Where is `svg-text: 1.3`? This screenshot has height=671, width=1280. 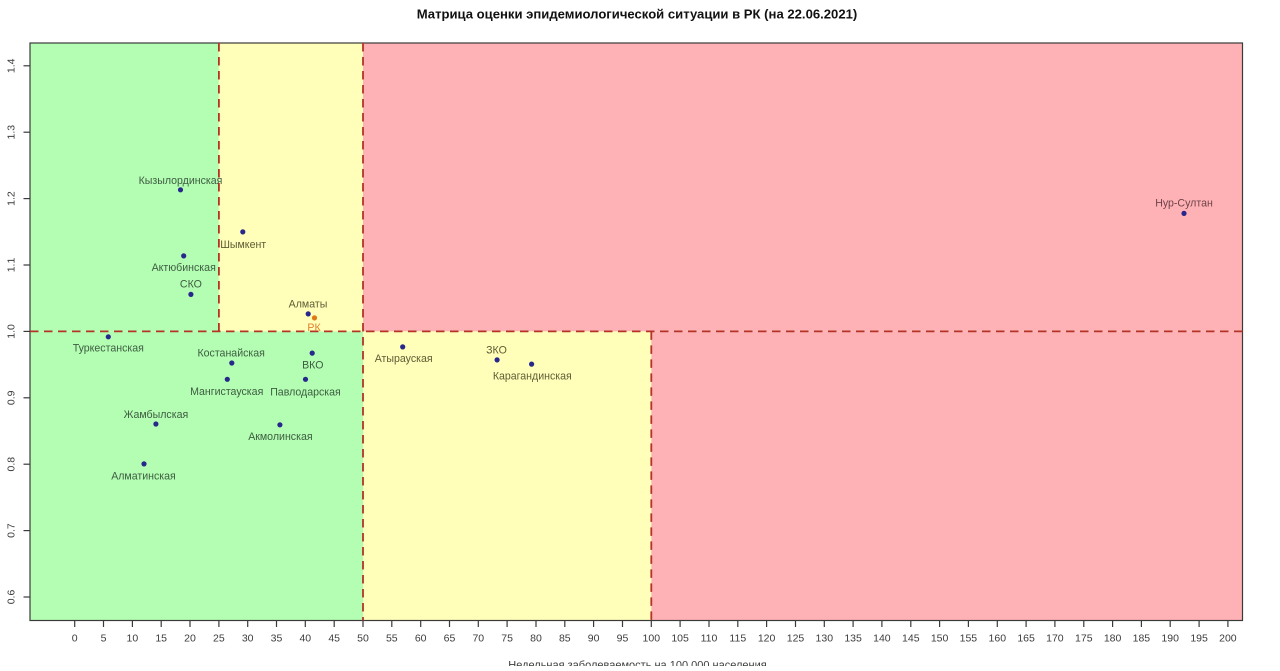
svg-text: 1.3 is located at coordinates (12, 132).